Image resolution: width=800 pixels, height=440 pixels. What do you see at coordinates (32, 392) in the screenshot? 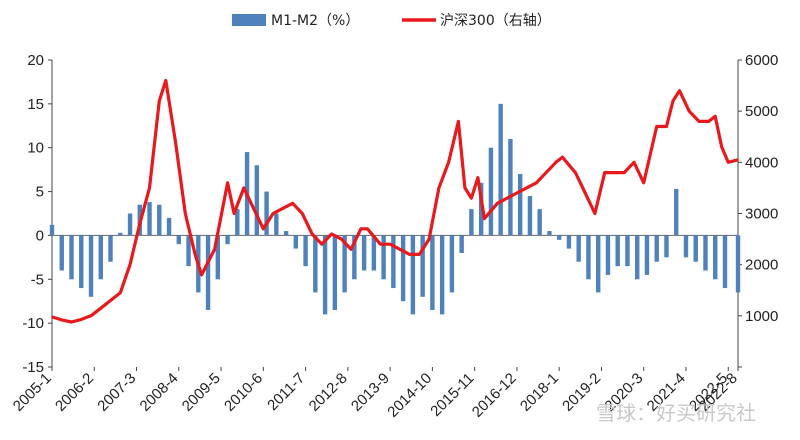
I see `x-tick-label: 2005-1` at bounding box center [32, 392].